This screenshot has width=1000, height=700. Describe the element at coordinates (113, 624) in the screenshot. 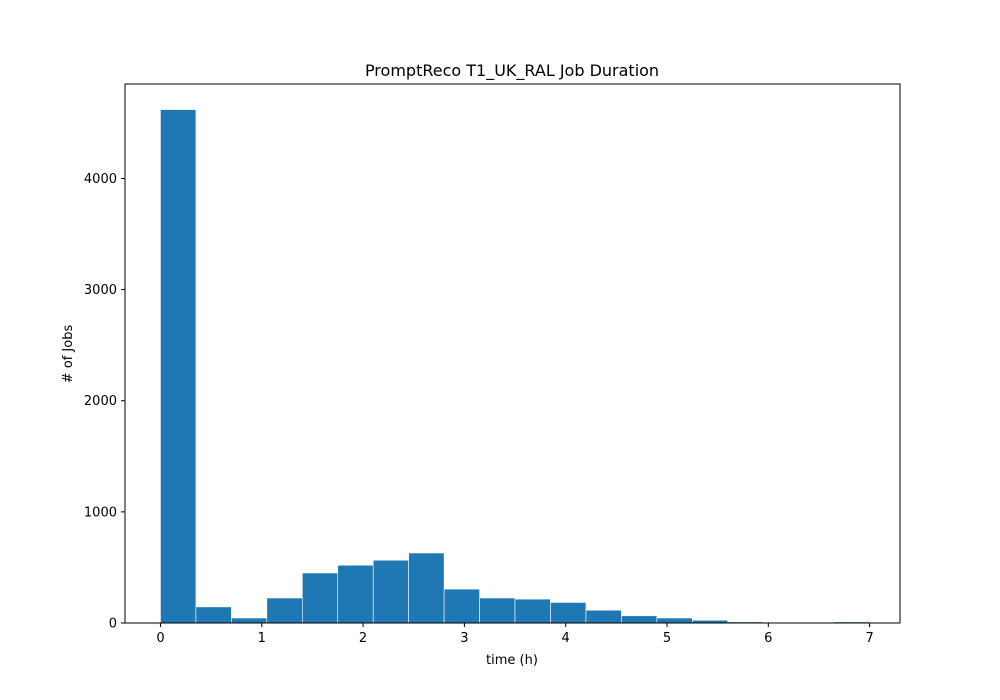

I see `y-tick-label: 0` at that location.